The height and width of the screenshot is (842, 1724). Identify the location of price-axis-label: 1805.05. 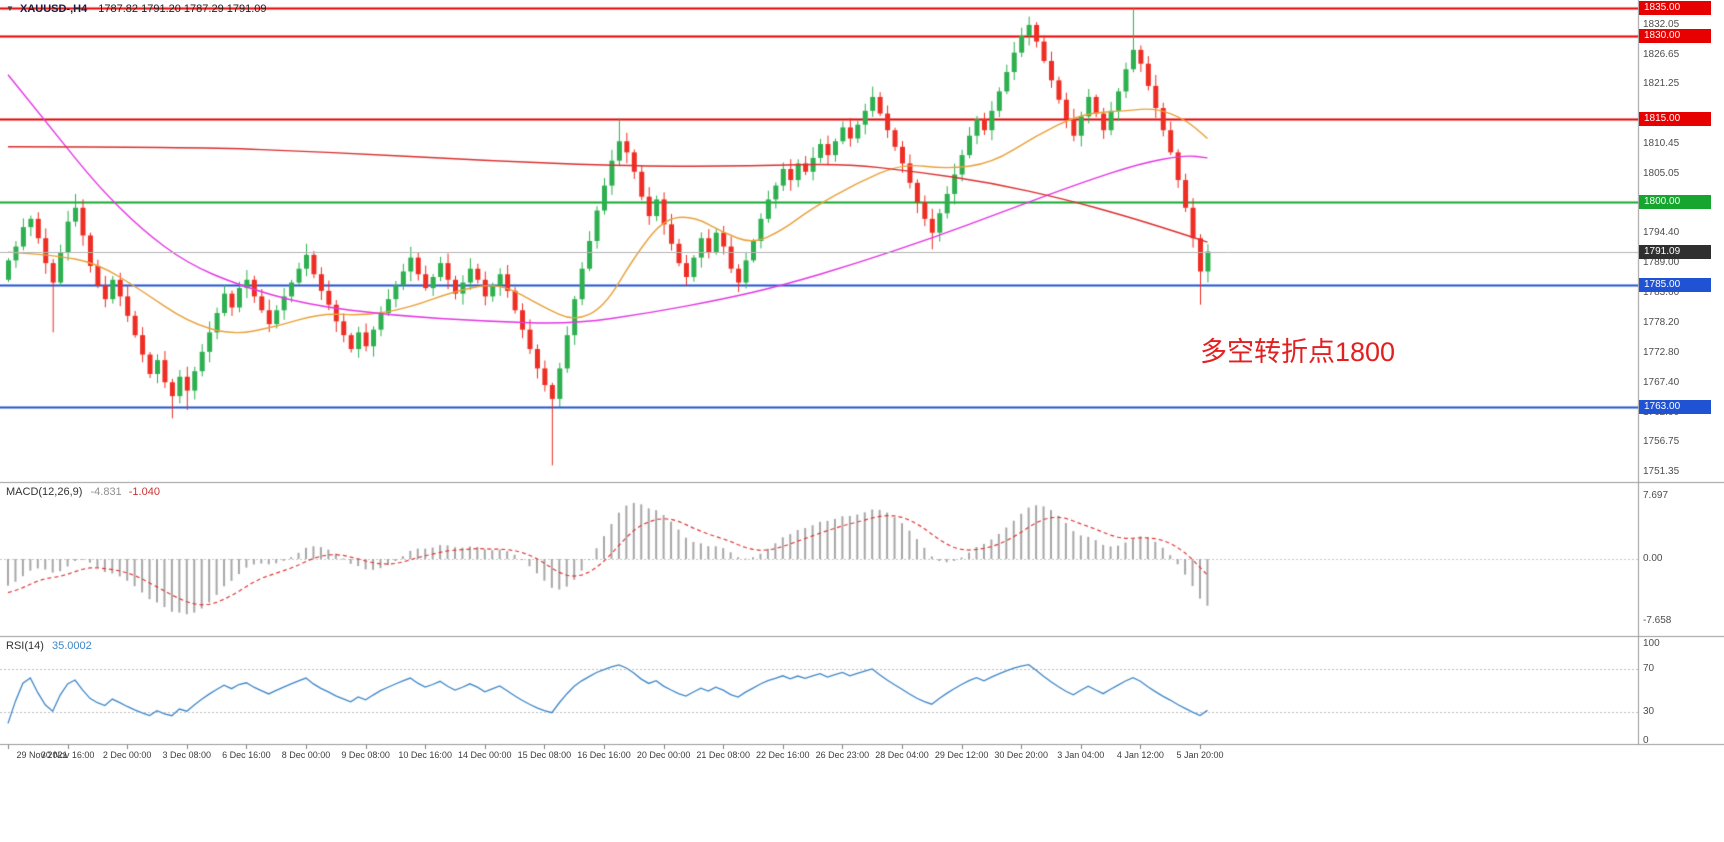
(1661, 174).